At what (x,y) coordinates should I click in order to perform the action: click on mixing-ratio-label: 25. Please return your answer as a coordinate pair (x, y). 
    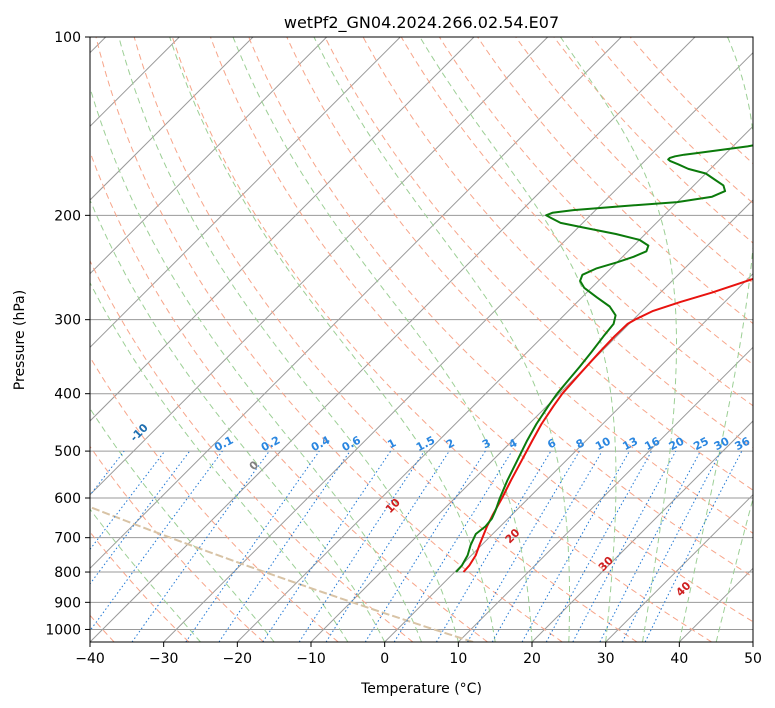
    Looking at the image, I should click on (701, 444).